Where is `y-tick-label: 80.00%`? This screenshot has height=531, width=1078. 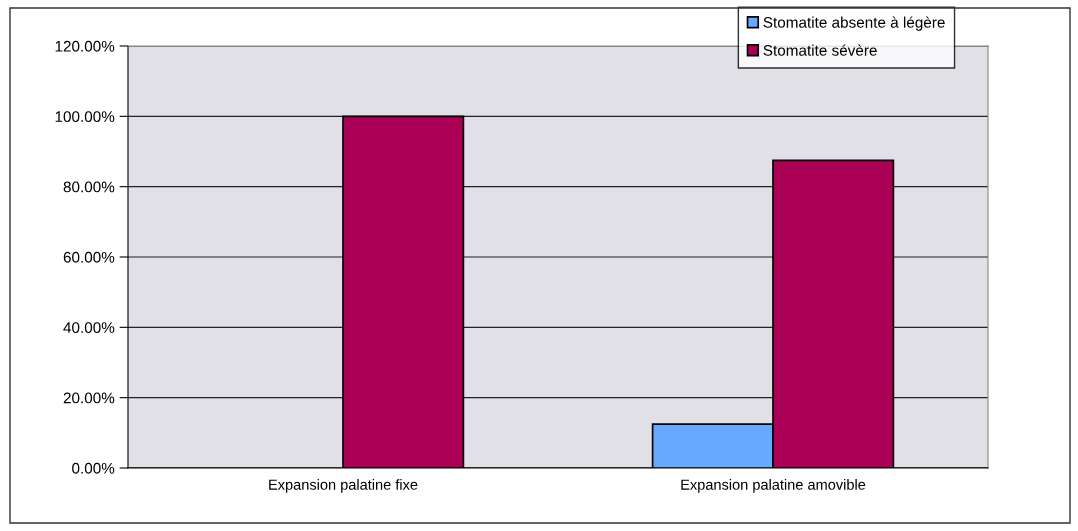 y-tick-label: 80.00% is located at coordinates (89, 187).